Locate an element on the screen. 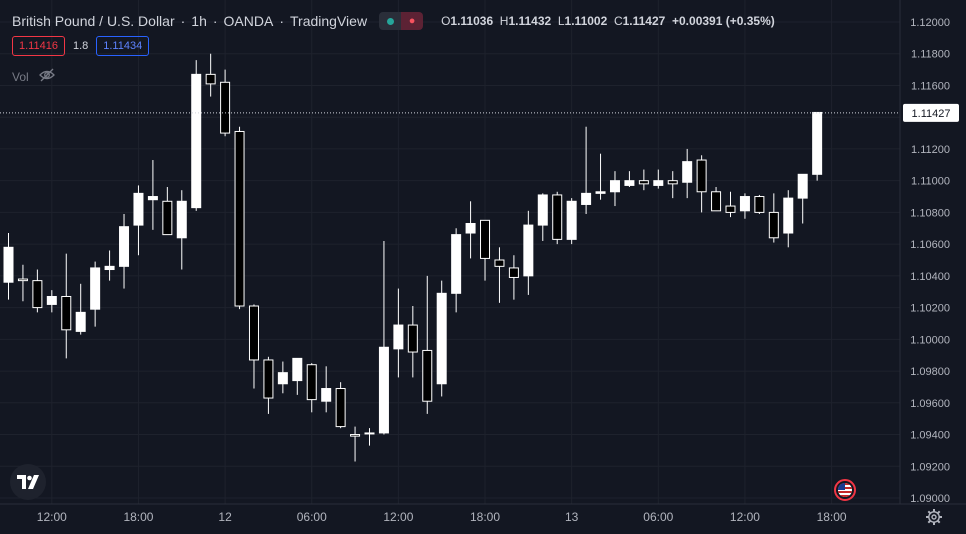 This screenshot has width=966, height=534. tradingview-logo-icon is located at coordinates (28, 482).